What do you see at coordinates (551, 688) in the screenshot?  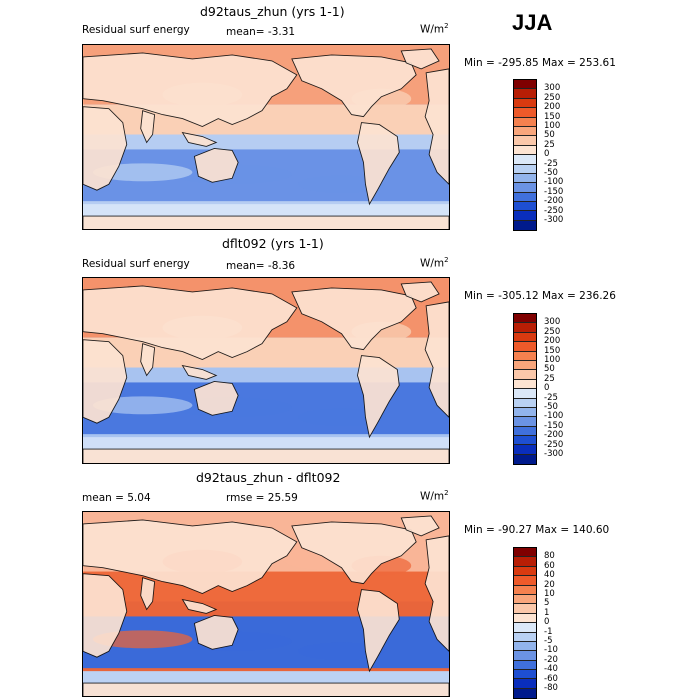 I see `colorbar-level-label: -80` at bounding box center [551, 688].